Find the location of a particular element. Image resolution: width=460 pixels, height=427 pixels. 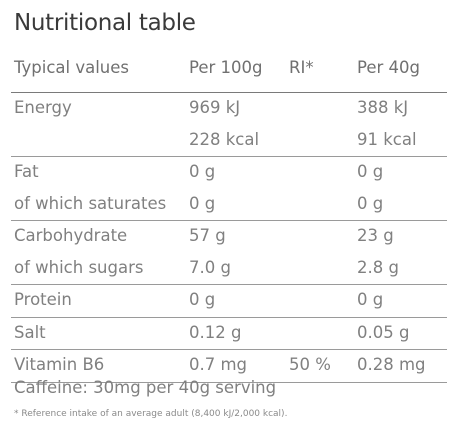

table-row-energy-kj: Energy 969 kJ 388 kJ is located at coordinates (229, 108).